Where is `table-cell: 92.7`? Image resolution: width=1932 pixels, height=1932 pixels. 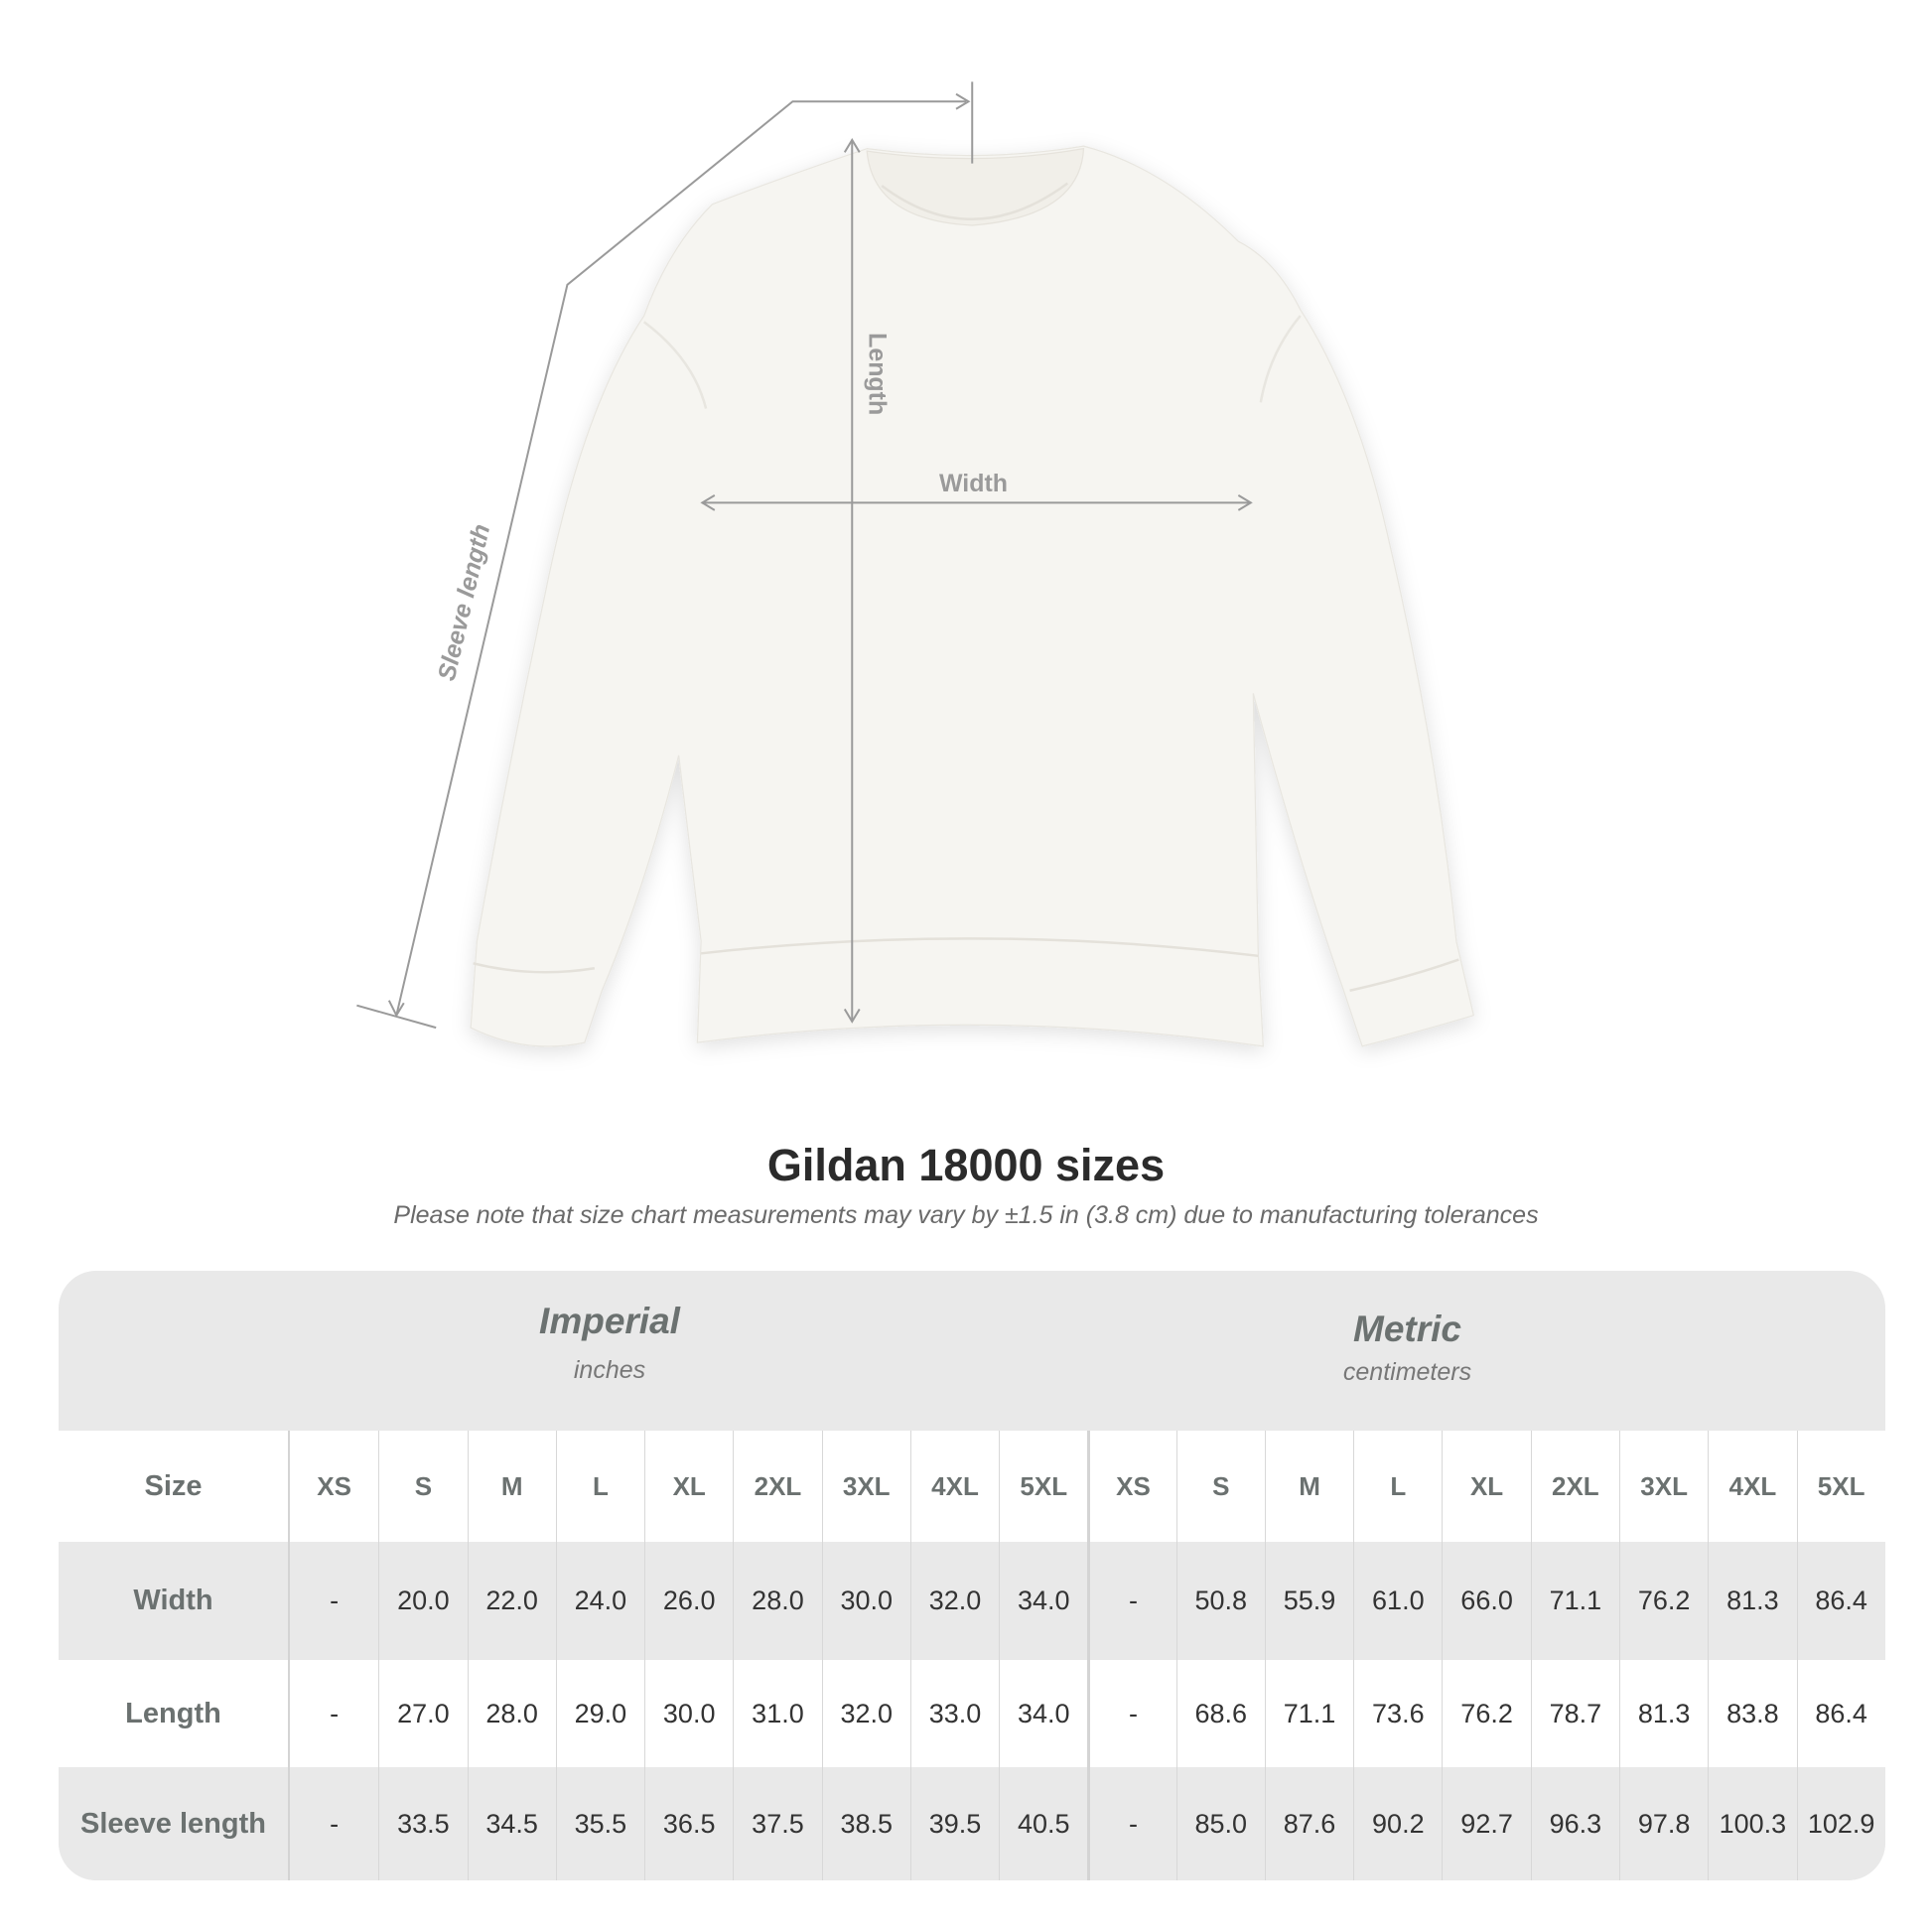
table-cell: 92.7 is located at coordinates (1486, 1823).